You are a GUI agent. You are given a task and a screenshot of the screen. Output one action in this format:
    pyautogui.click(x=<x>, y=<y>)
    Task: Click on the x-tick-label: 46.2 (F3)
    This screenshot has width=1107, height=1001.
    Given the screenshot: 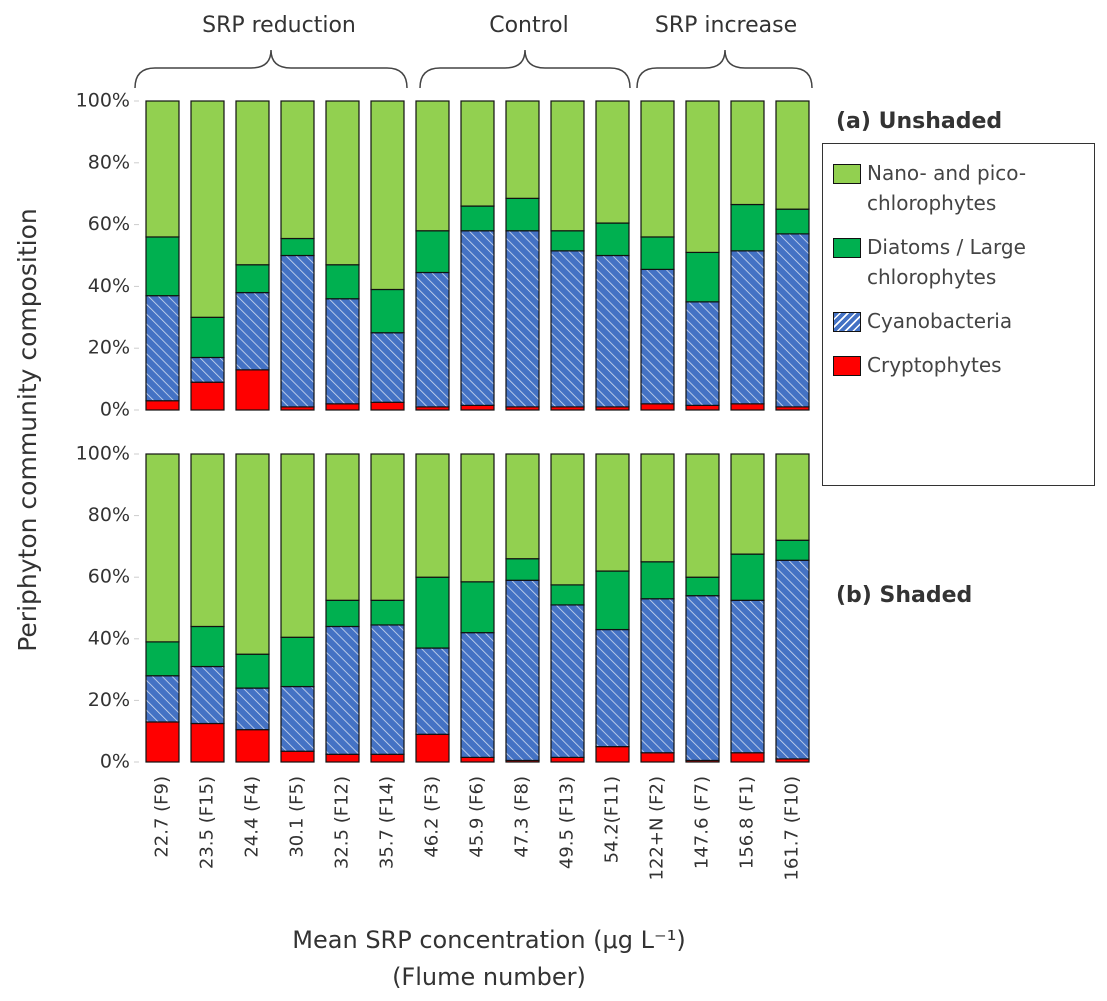 What is the action you would take?
    pyautogui.click(x=432, y=817)
    